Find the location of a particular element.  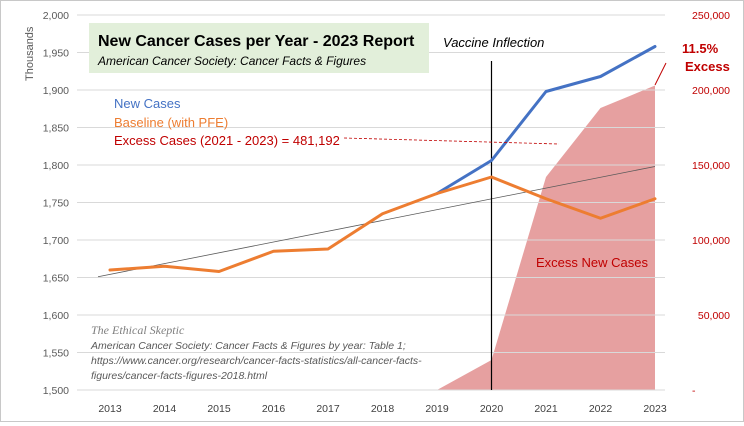

title-box is located at coordinates (259, 48).